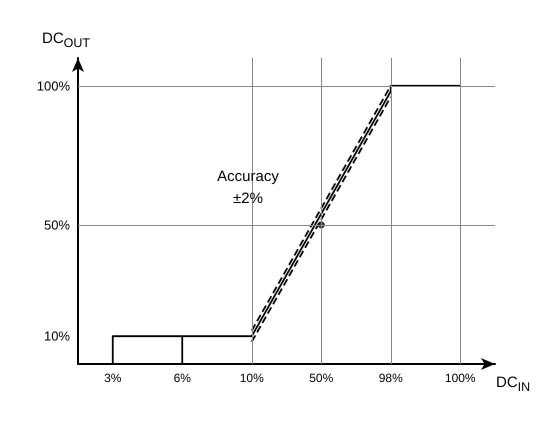 This screenshot has height=427, width=543. Describe the element at coordinates (248, 198) in the screenshot. I see `annotation: ±2%` at that location.